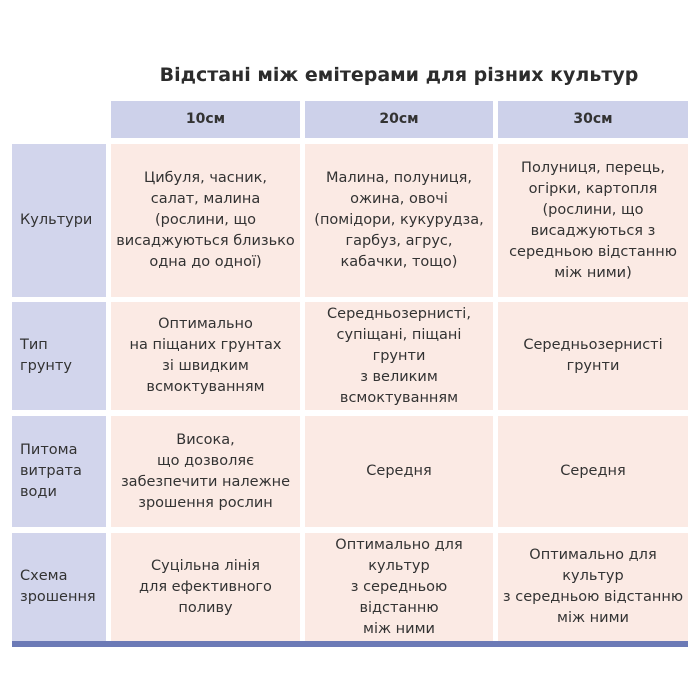 The height and width of the screenshot is (700, 700). I want to click on table-cell: Середньозернисті грунти, so click(593, 356).